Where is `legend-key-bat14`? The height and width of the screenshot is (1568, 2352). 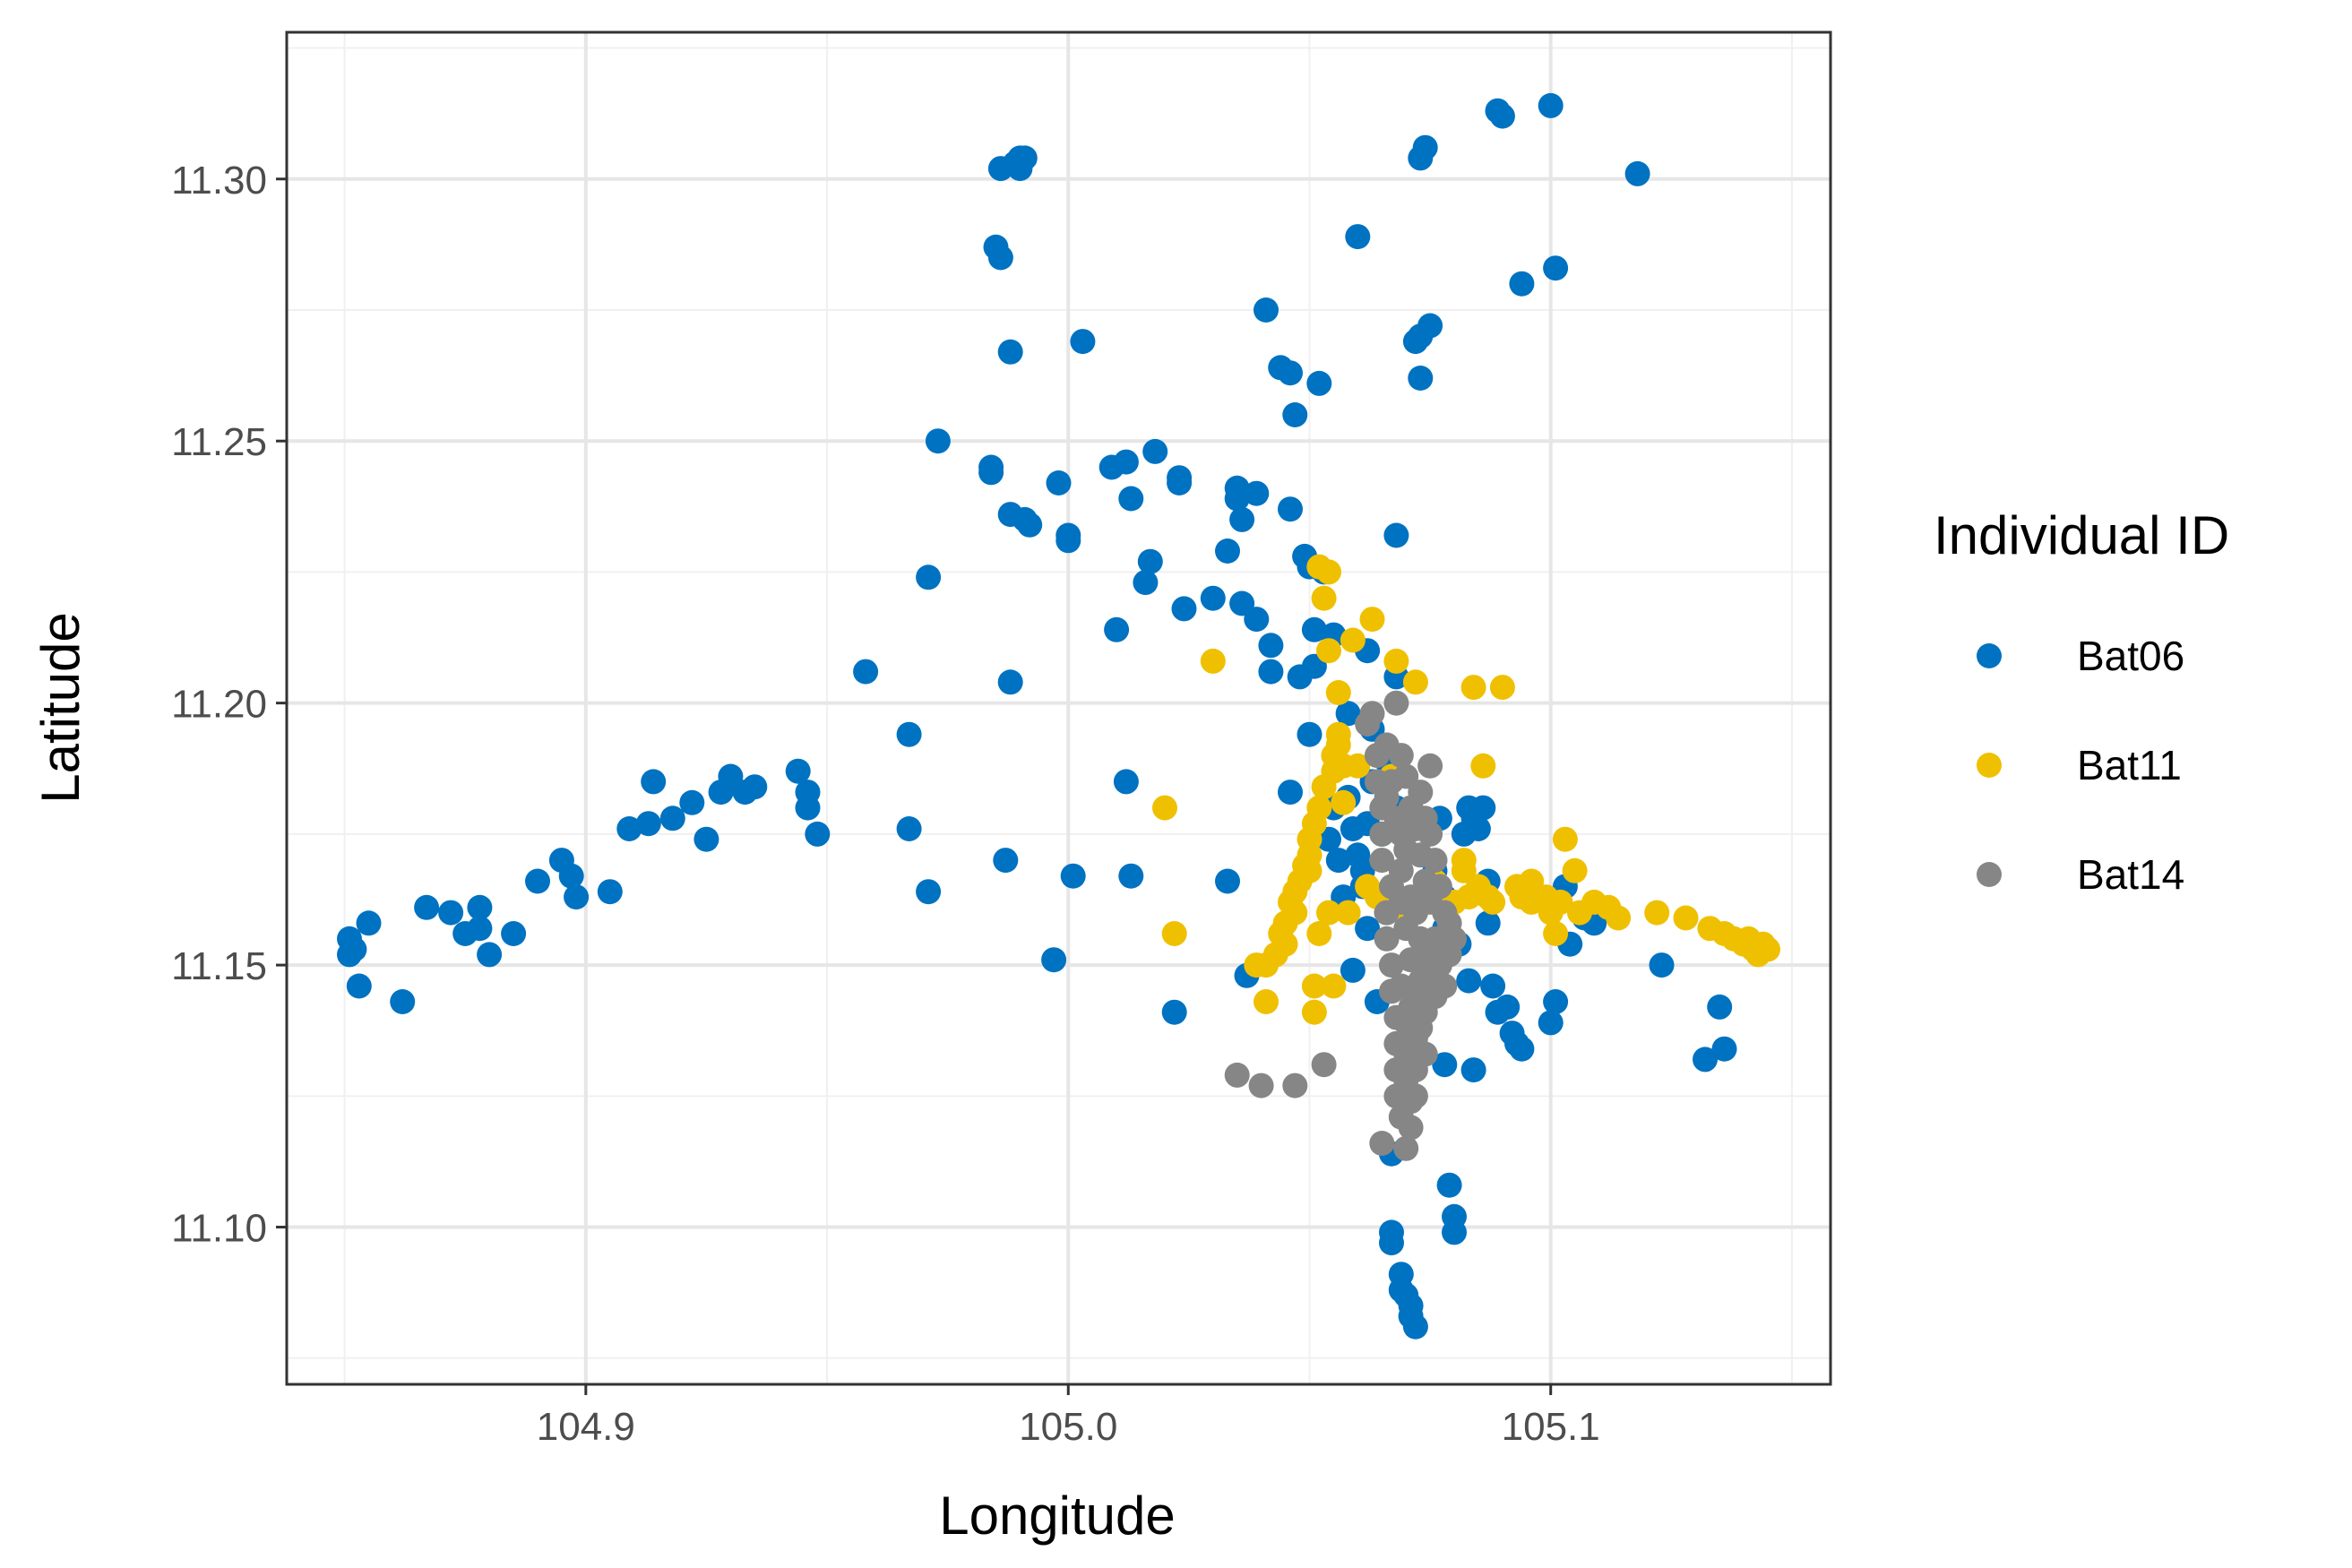
legend-key-bat14 is located at coordinates (1990, 875).